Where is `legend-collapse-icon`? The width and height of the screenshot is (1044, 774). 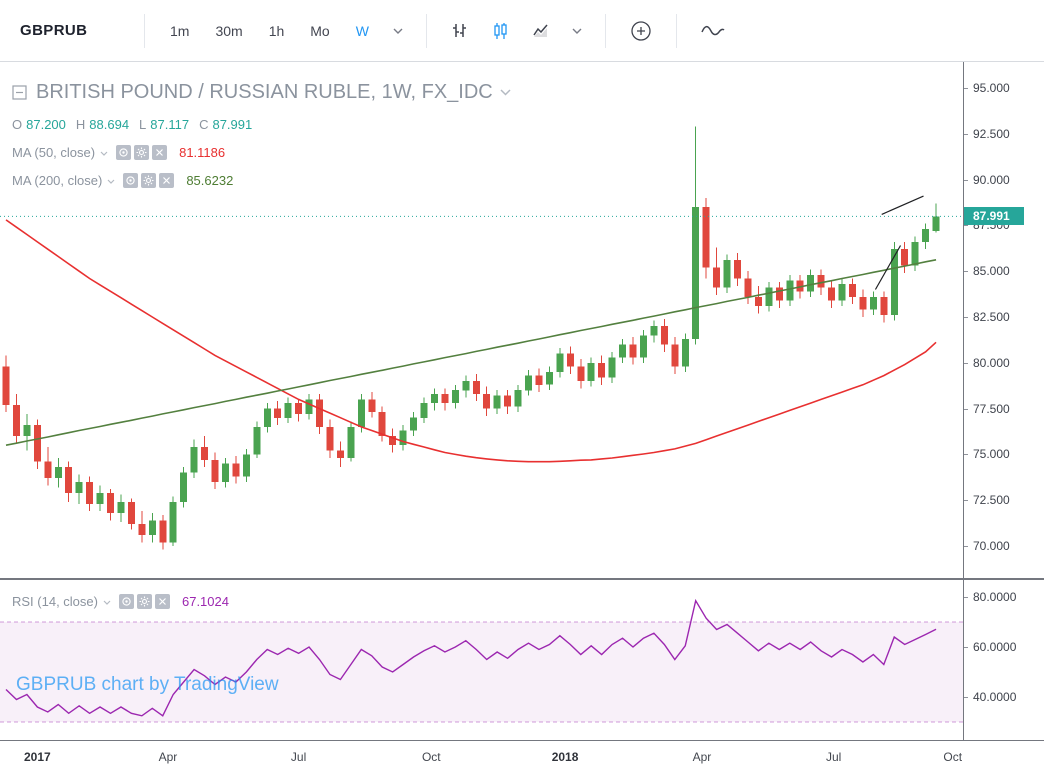 legend-collapse-icon is located at coordinates (19, 92).